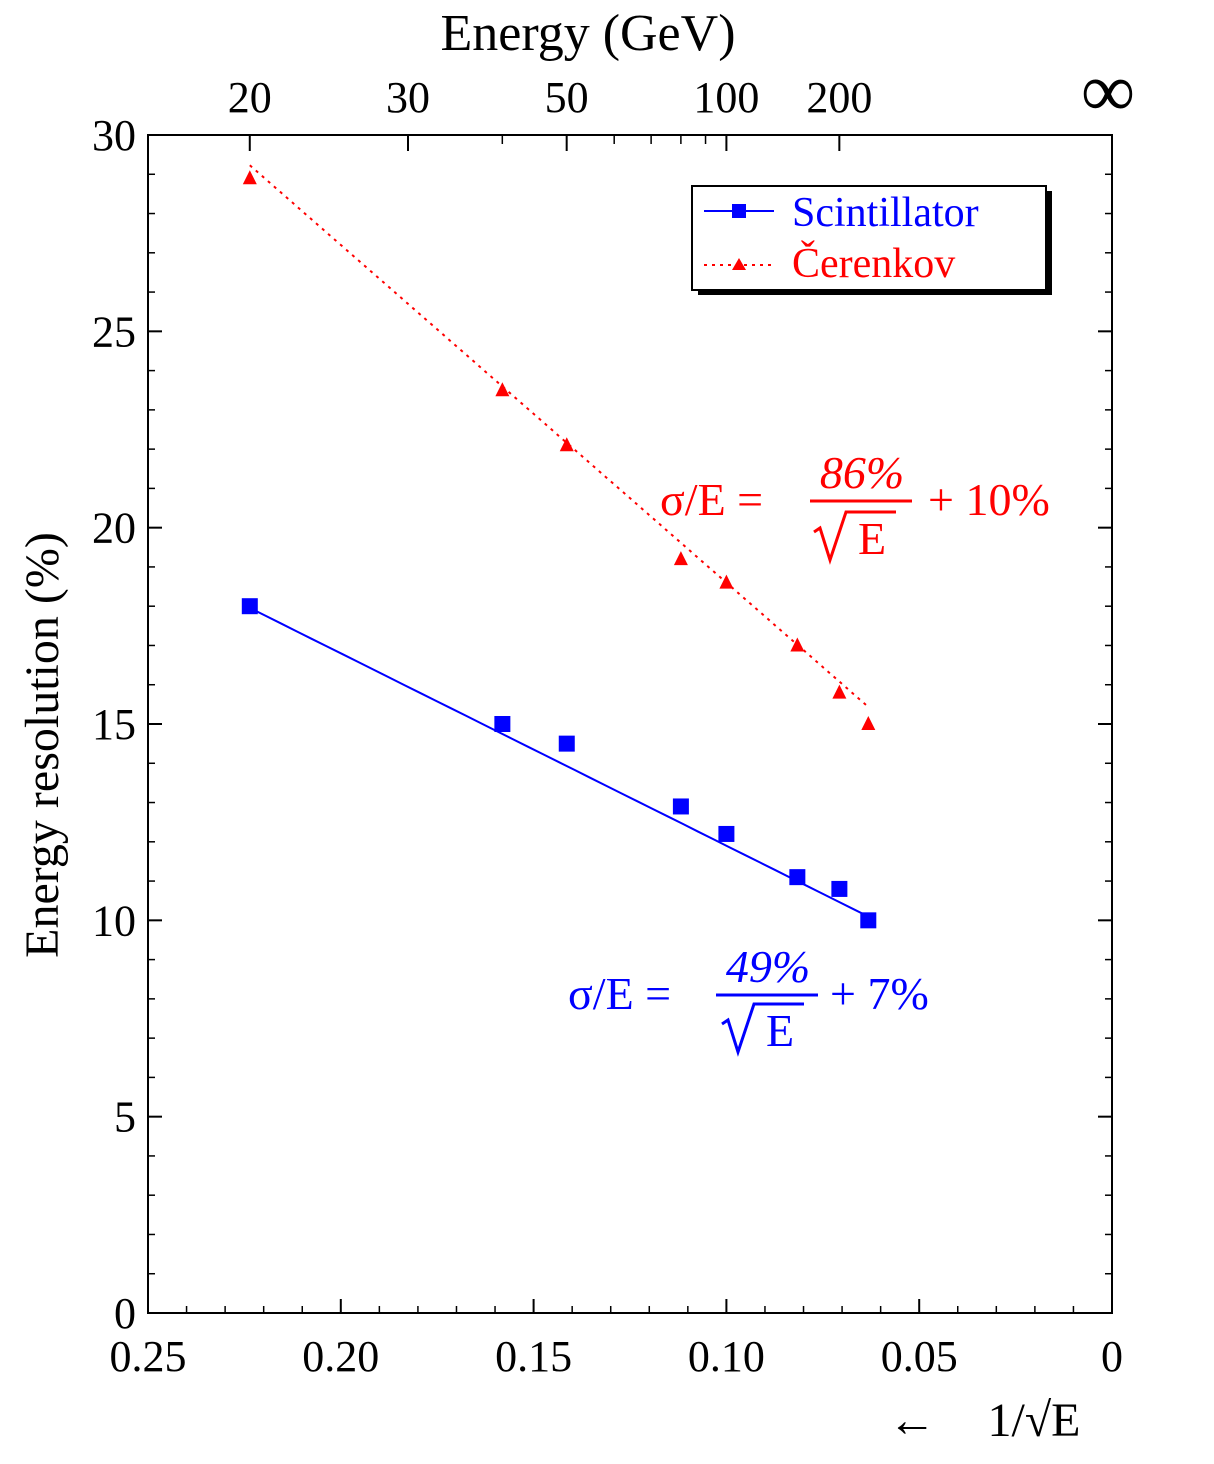 The image size is (1214, 1464). Describe the element at coordinates (768, 966) in the screenshot. I see `scintillator-formula-numerator: 49%` at that location.